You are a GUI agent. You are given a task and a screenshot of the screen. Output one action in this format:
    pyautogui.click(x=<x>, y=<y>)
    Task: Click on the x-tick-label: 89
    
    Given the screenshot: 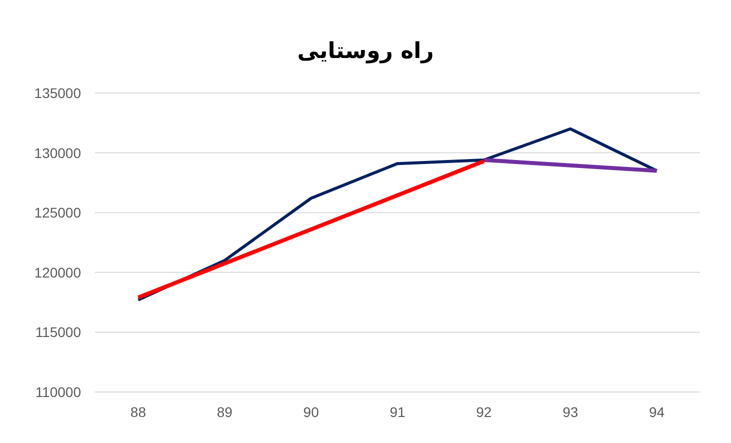 What is the action you would take?
    pyautogui.click(x=224, y=412)
    